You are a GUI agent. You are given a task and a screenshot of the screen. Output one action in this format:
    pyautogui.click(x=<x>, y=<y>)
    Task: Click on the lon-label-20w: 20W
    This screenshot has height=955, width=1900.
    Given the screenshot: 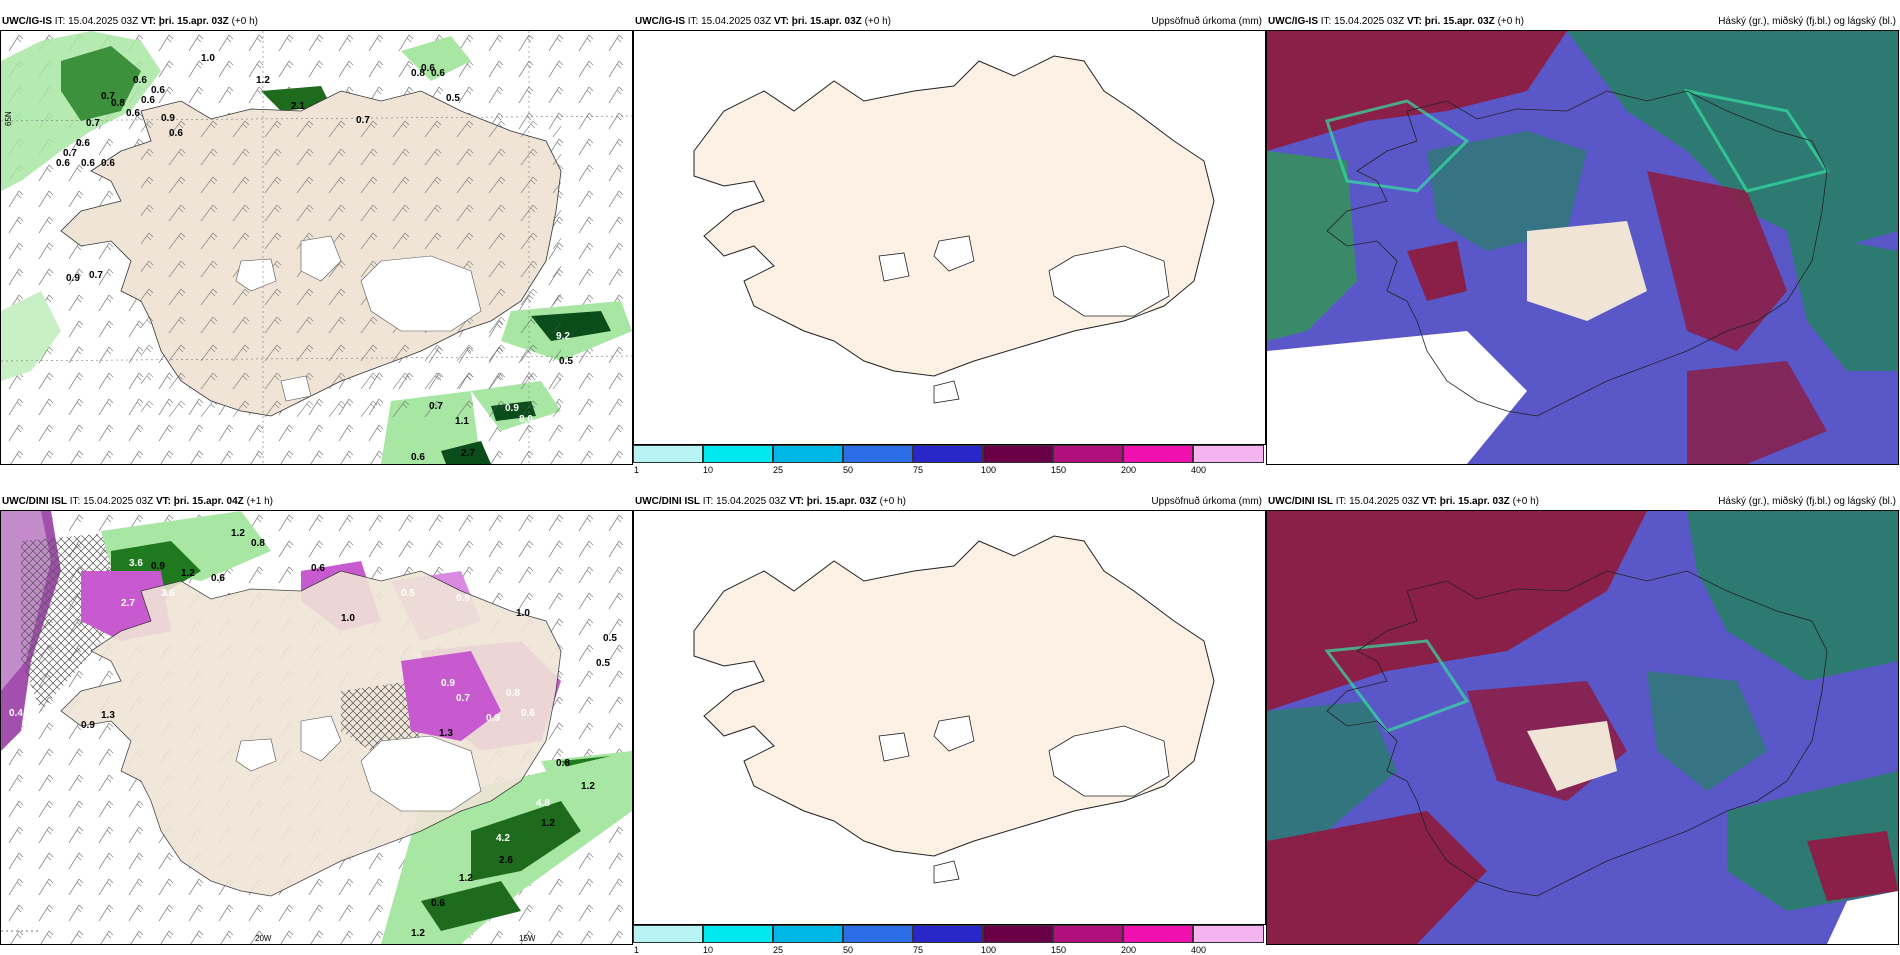 What is the action you would take?
    pyautogui.click(x=263, y=938)
    